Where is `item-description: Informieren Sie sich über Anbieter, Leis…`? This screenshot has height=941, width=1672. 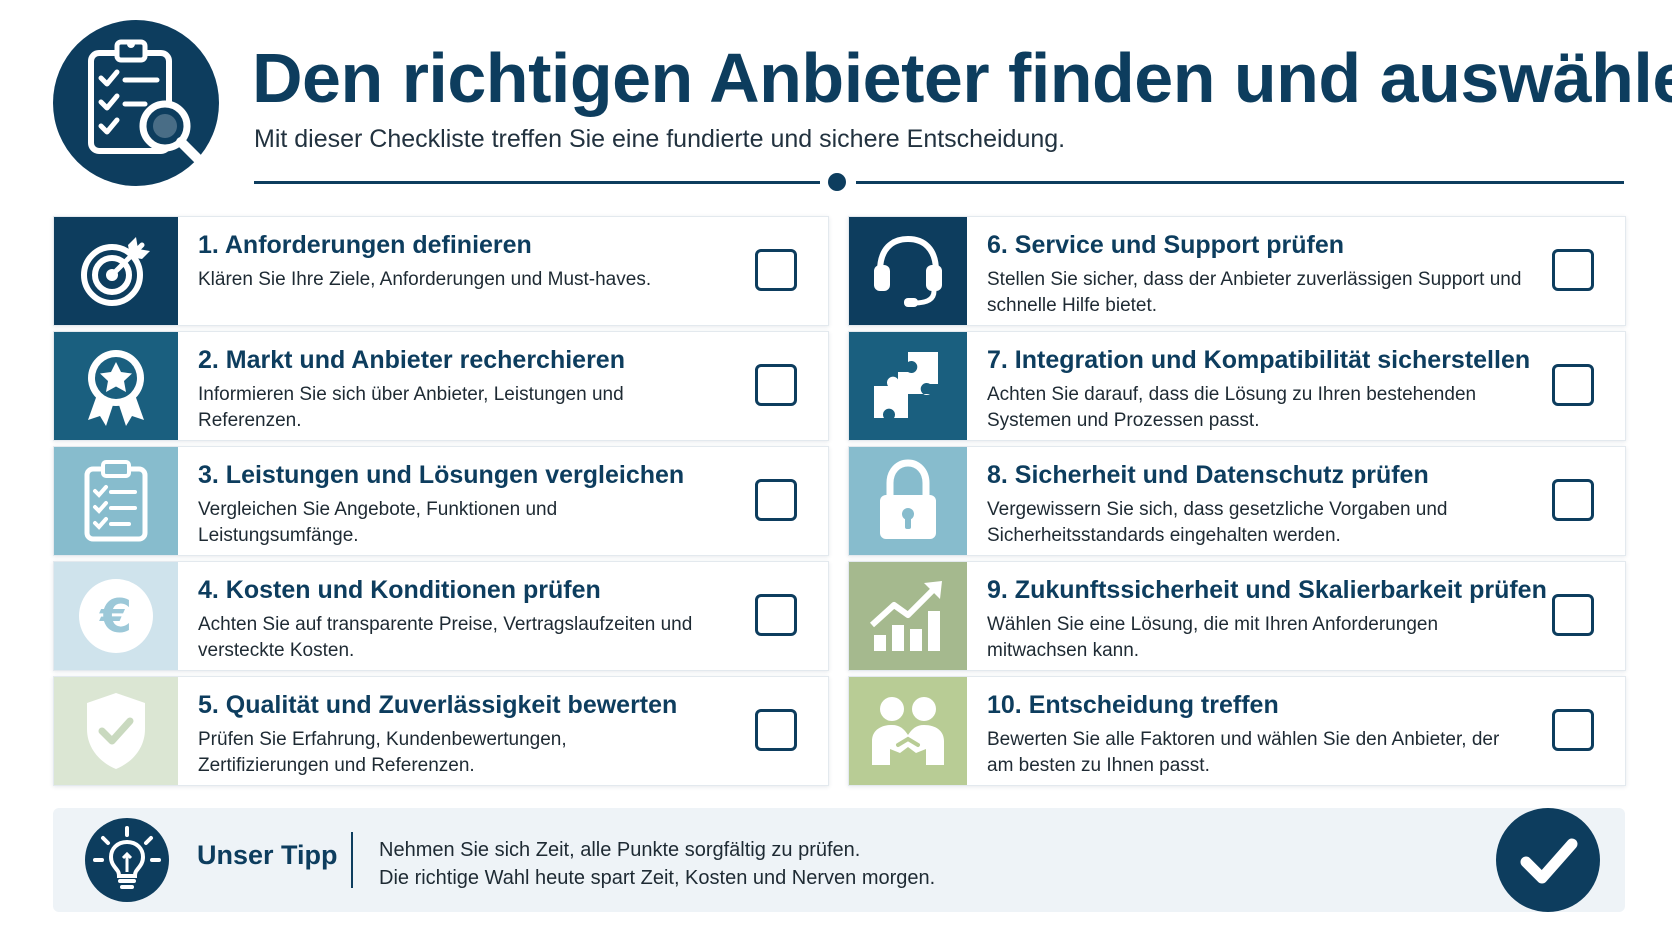 item-description: Informieren Sie sich über Anbieter, Leis… is located at coordinates (411, 407).